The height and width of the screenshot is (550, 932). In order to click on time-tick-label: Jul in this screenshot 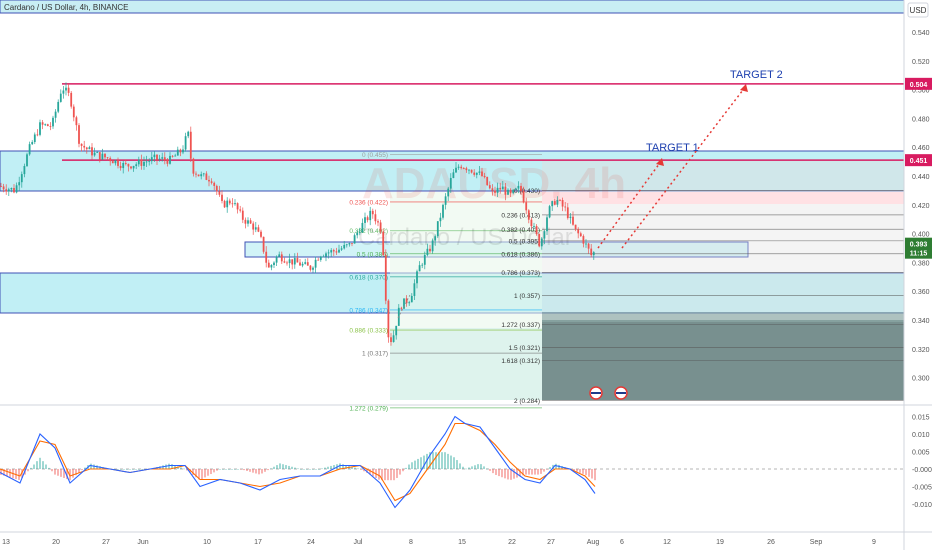, I will do `click(358, 542)`.